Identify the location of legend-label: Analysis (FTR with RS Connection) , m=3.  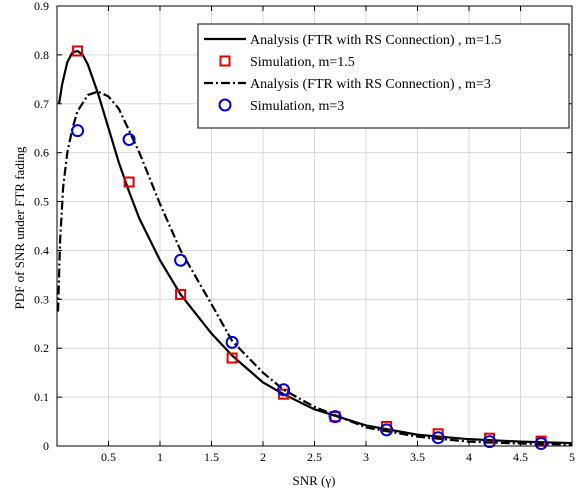
(370, 84).